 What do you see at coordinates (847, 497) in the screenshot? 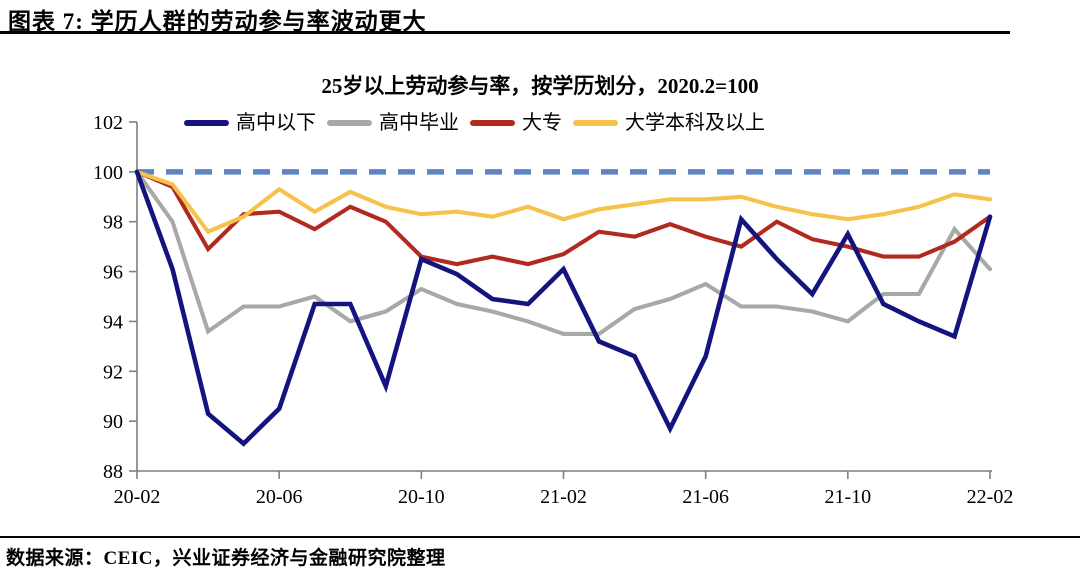
I see `x-tick-label: 21-10` at bounding box center [847, 497].